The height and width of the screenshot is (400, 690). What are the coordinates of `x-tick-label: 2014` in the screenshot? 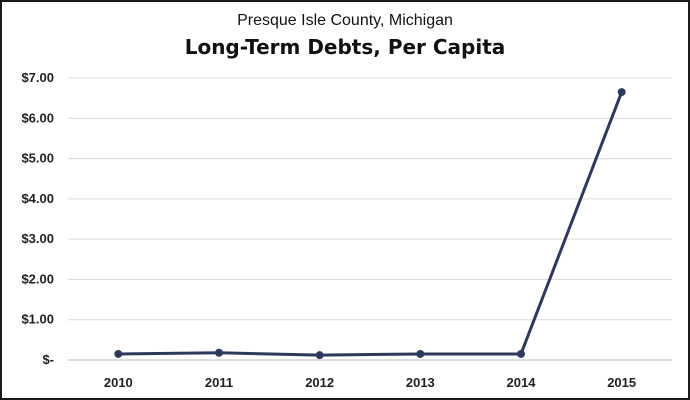 It's located at (522, 382).